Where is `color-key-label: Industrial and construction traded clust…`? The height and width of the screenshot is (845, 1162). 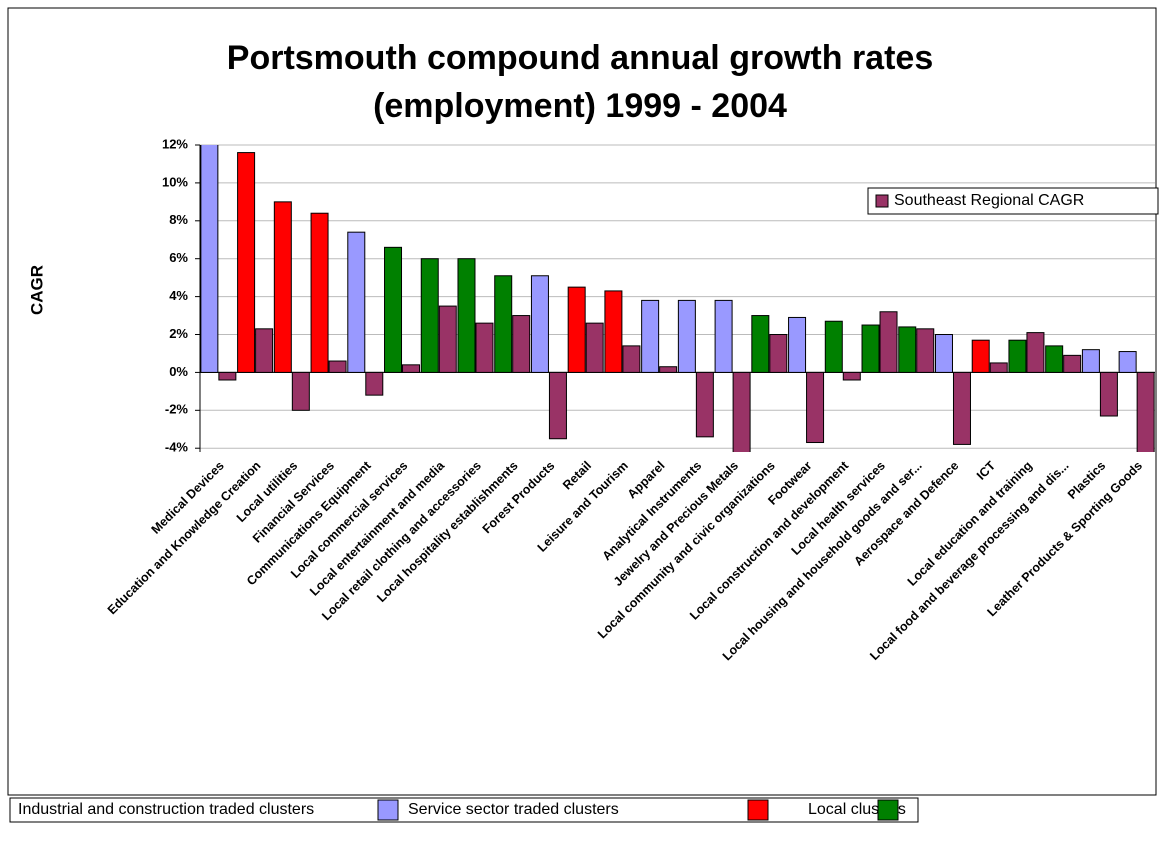
color-key-label: Industrial and construction traded clust… is located at coordinates (166, 809).